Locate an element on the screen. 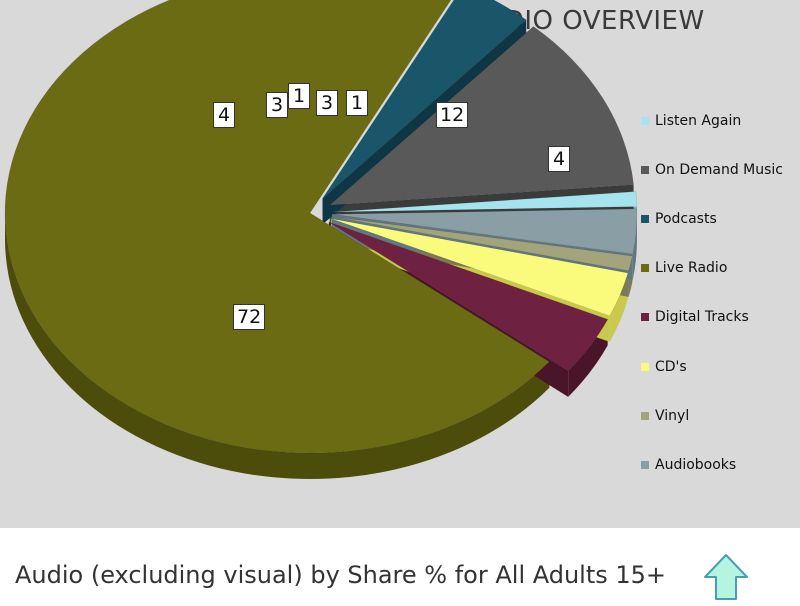  slice-side-digital-tracks is located at coordinates (588, 358).